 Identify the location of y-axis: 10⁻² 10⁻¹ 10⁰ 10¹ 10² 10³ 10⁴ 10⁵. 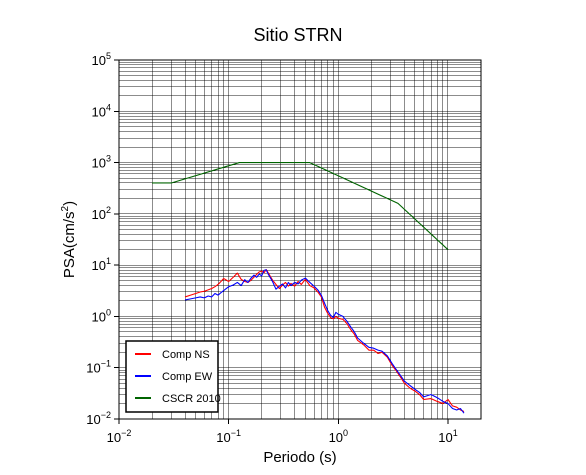
(102, 239).